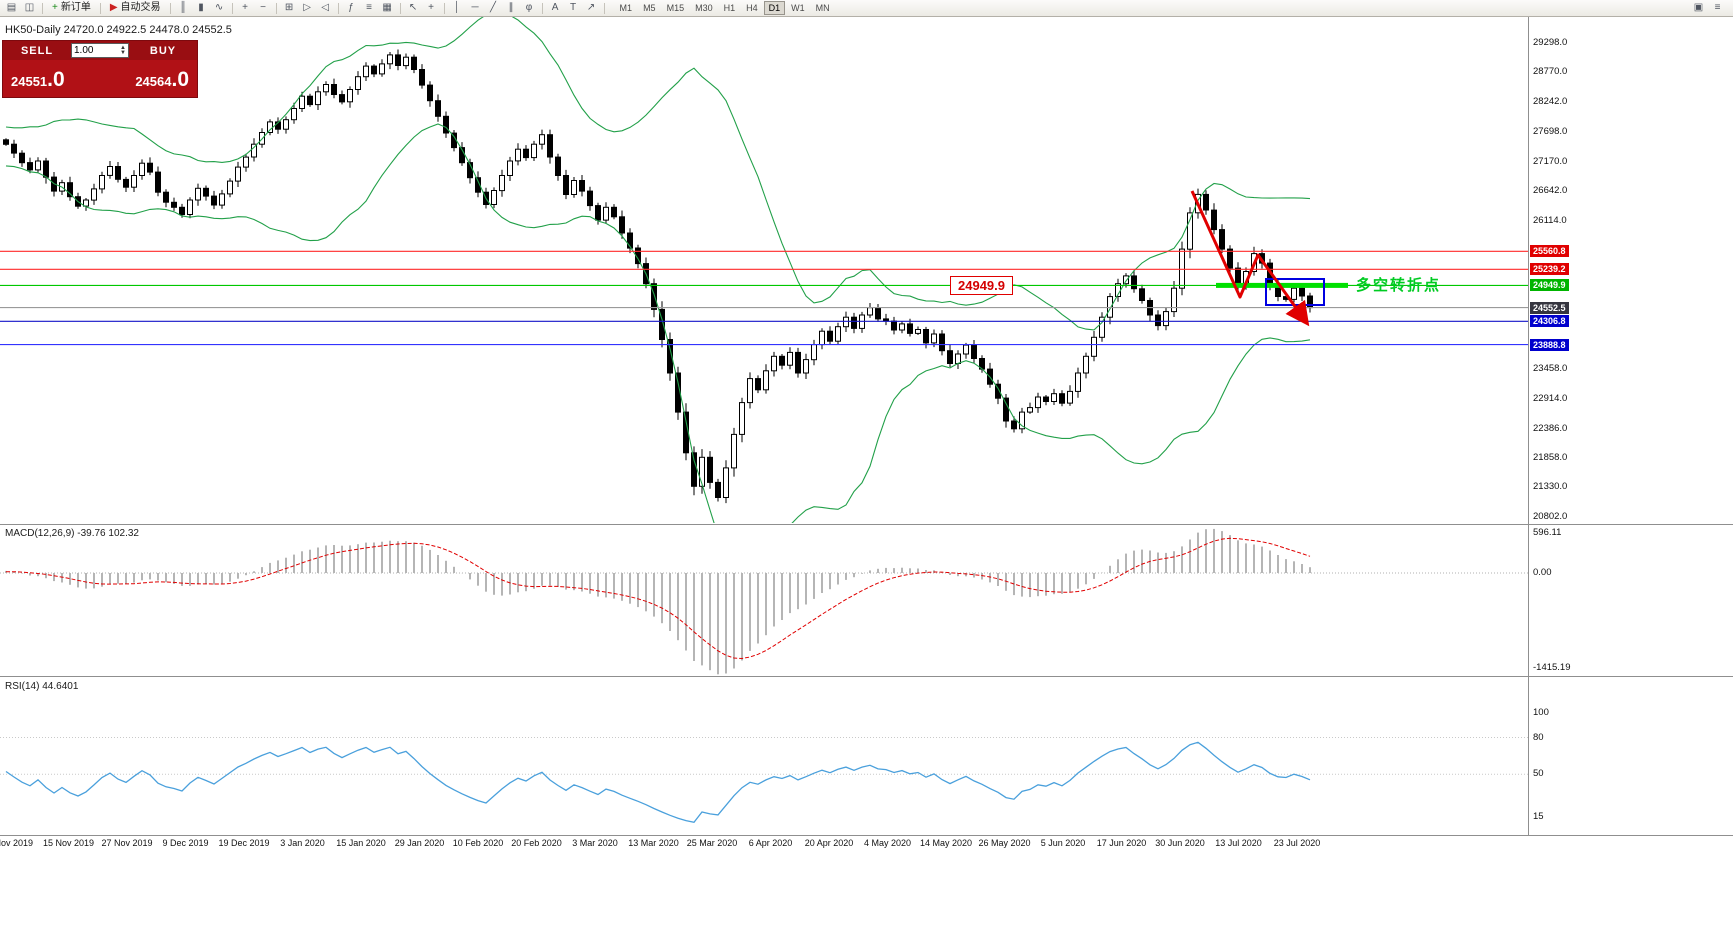  What do you see at coordinates (798, 8) in the screenshot?
I see `timeframe-w1-button: W1` at bounding box center [798, 8].